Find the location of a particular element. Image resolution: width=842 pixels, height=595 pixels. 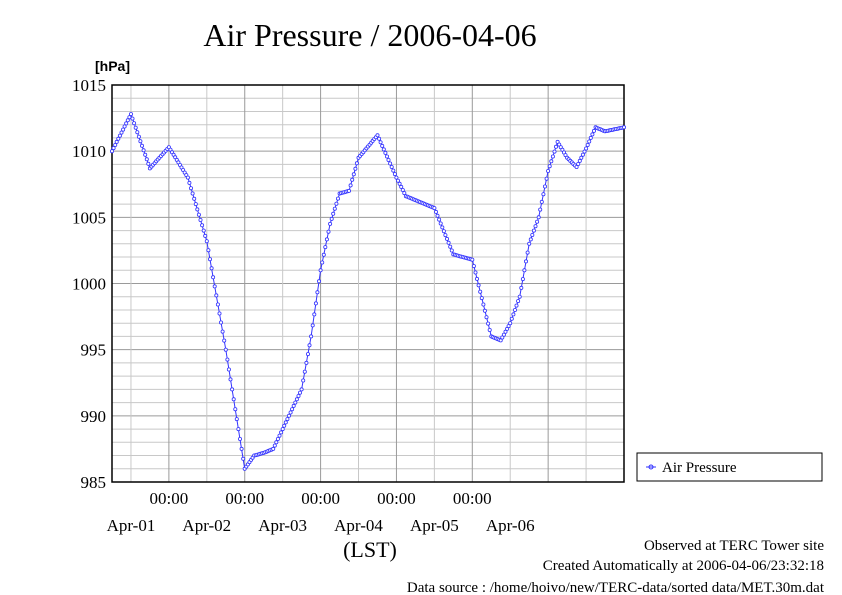

footer-observed: Observed at TERC Tower site is located at coordinates (734, 546).